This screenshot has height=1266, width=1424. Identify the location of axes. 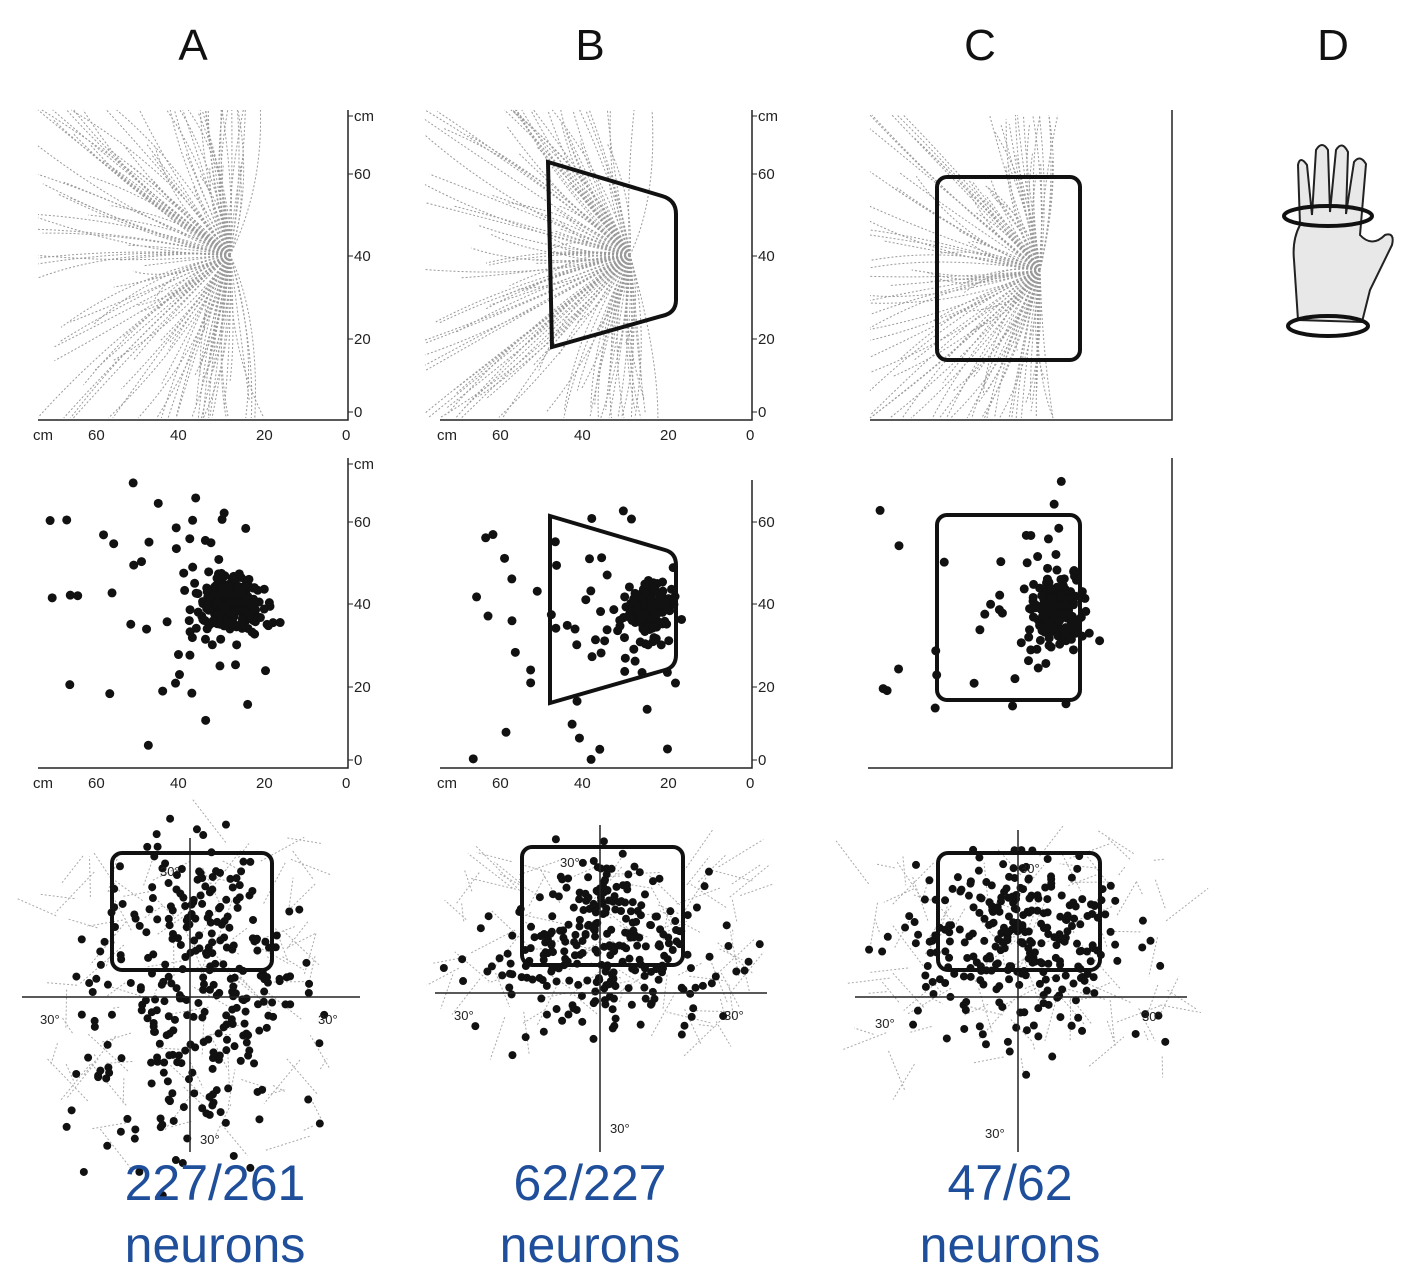
(596, 265).